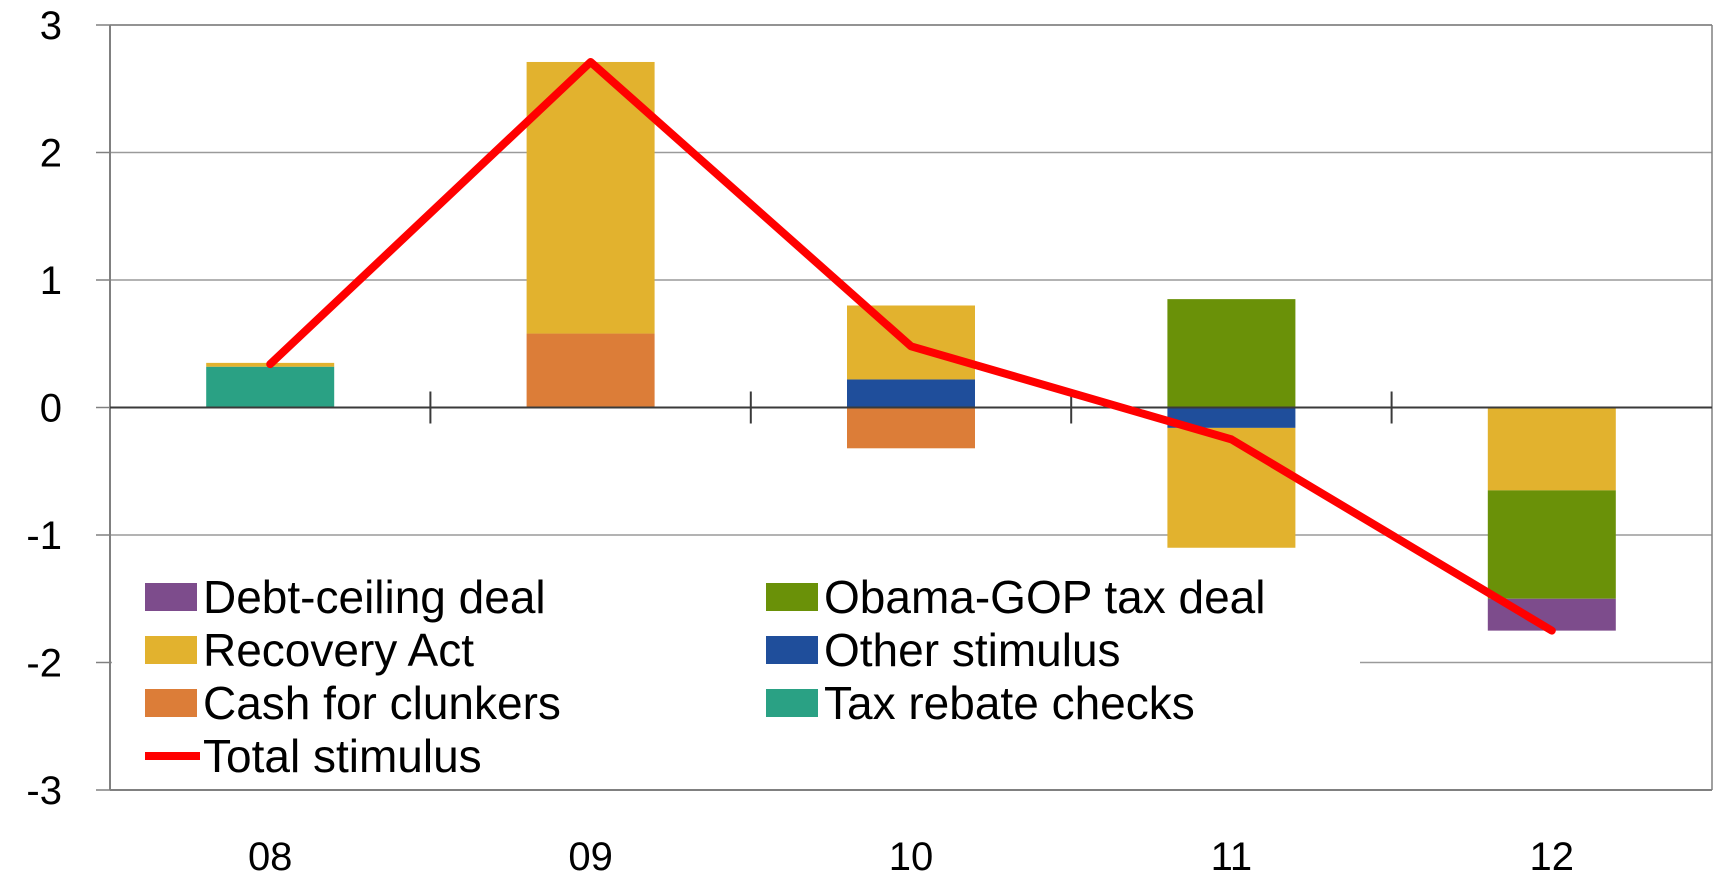 This screenshot has width=1718, height=878. Describe the element at coordinates (51, 26) in the screenshot. I see `y-tick-label: 3` at that location.